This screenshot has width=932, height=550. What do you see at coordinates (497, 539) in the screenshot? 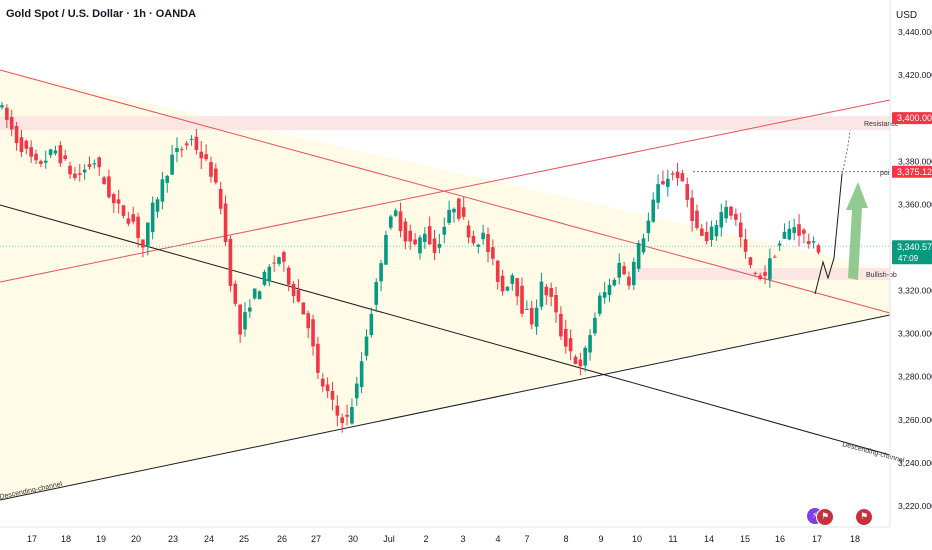
I see `x-tick-label: 4` at bounding box center [497, 539].